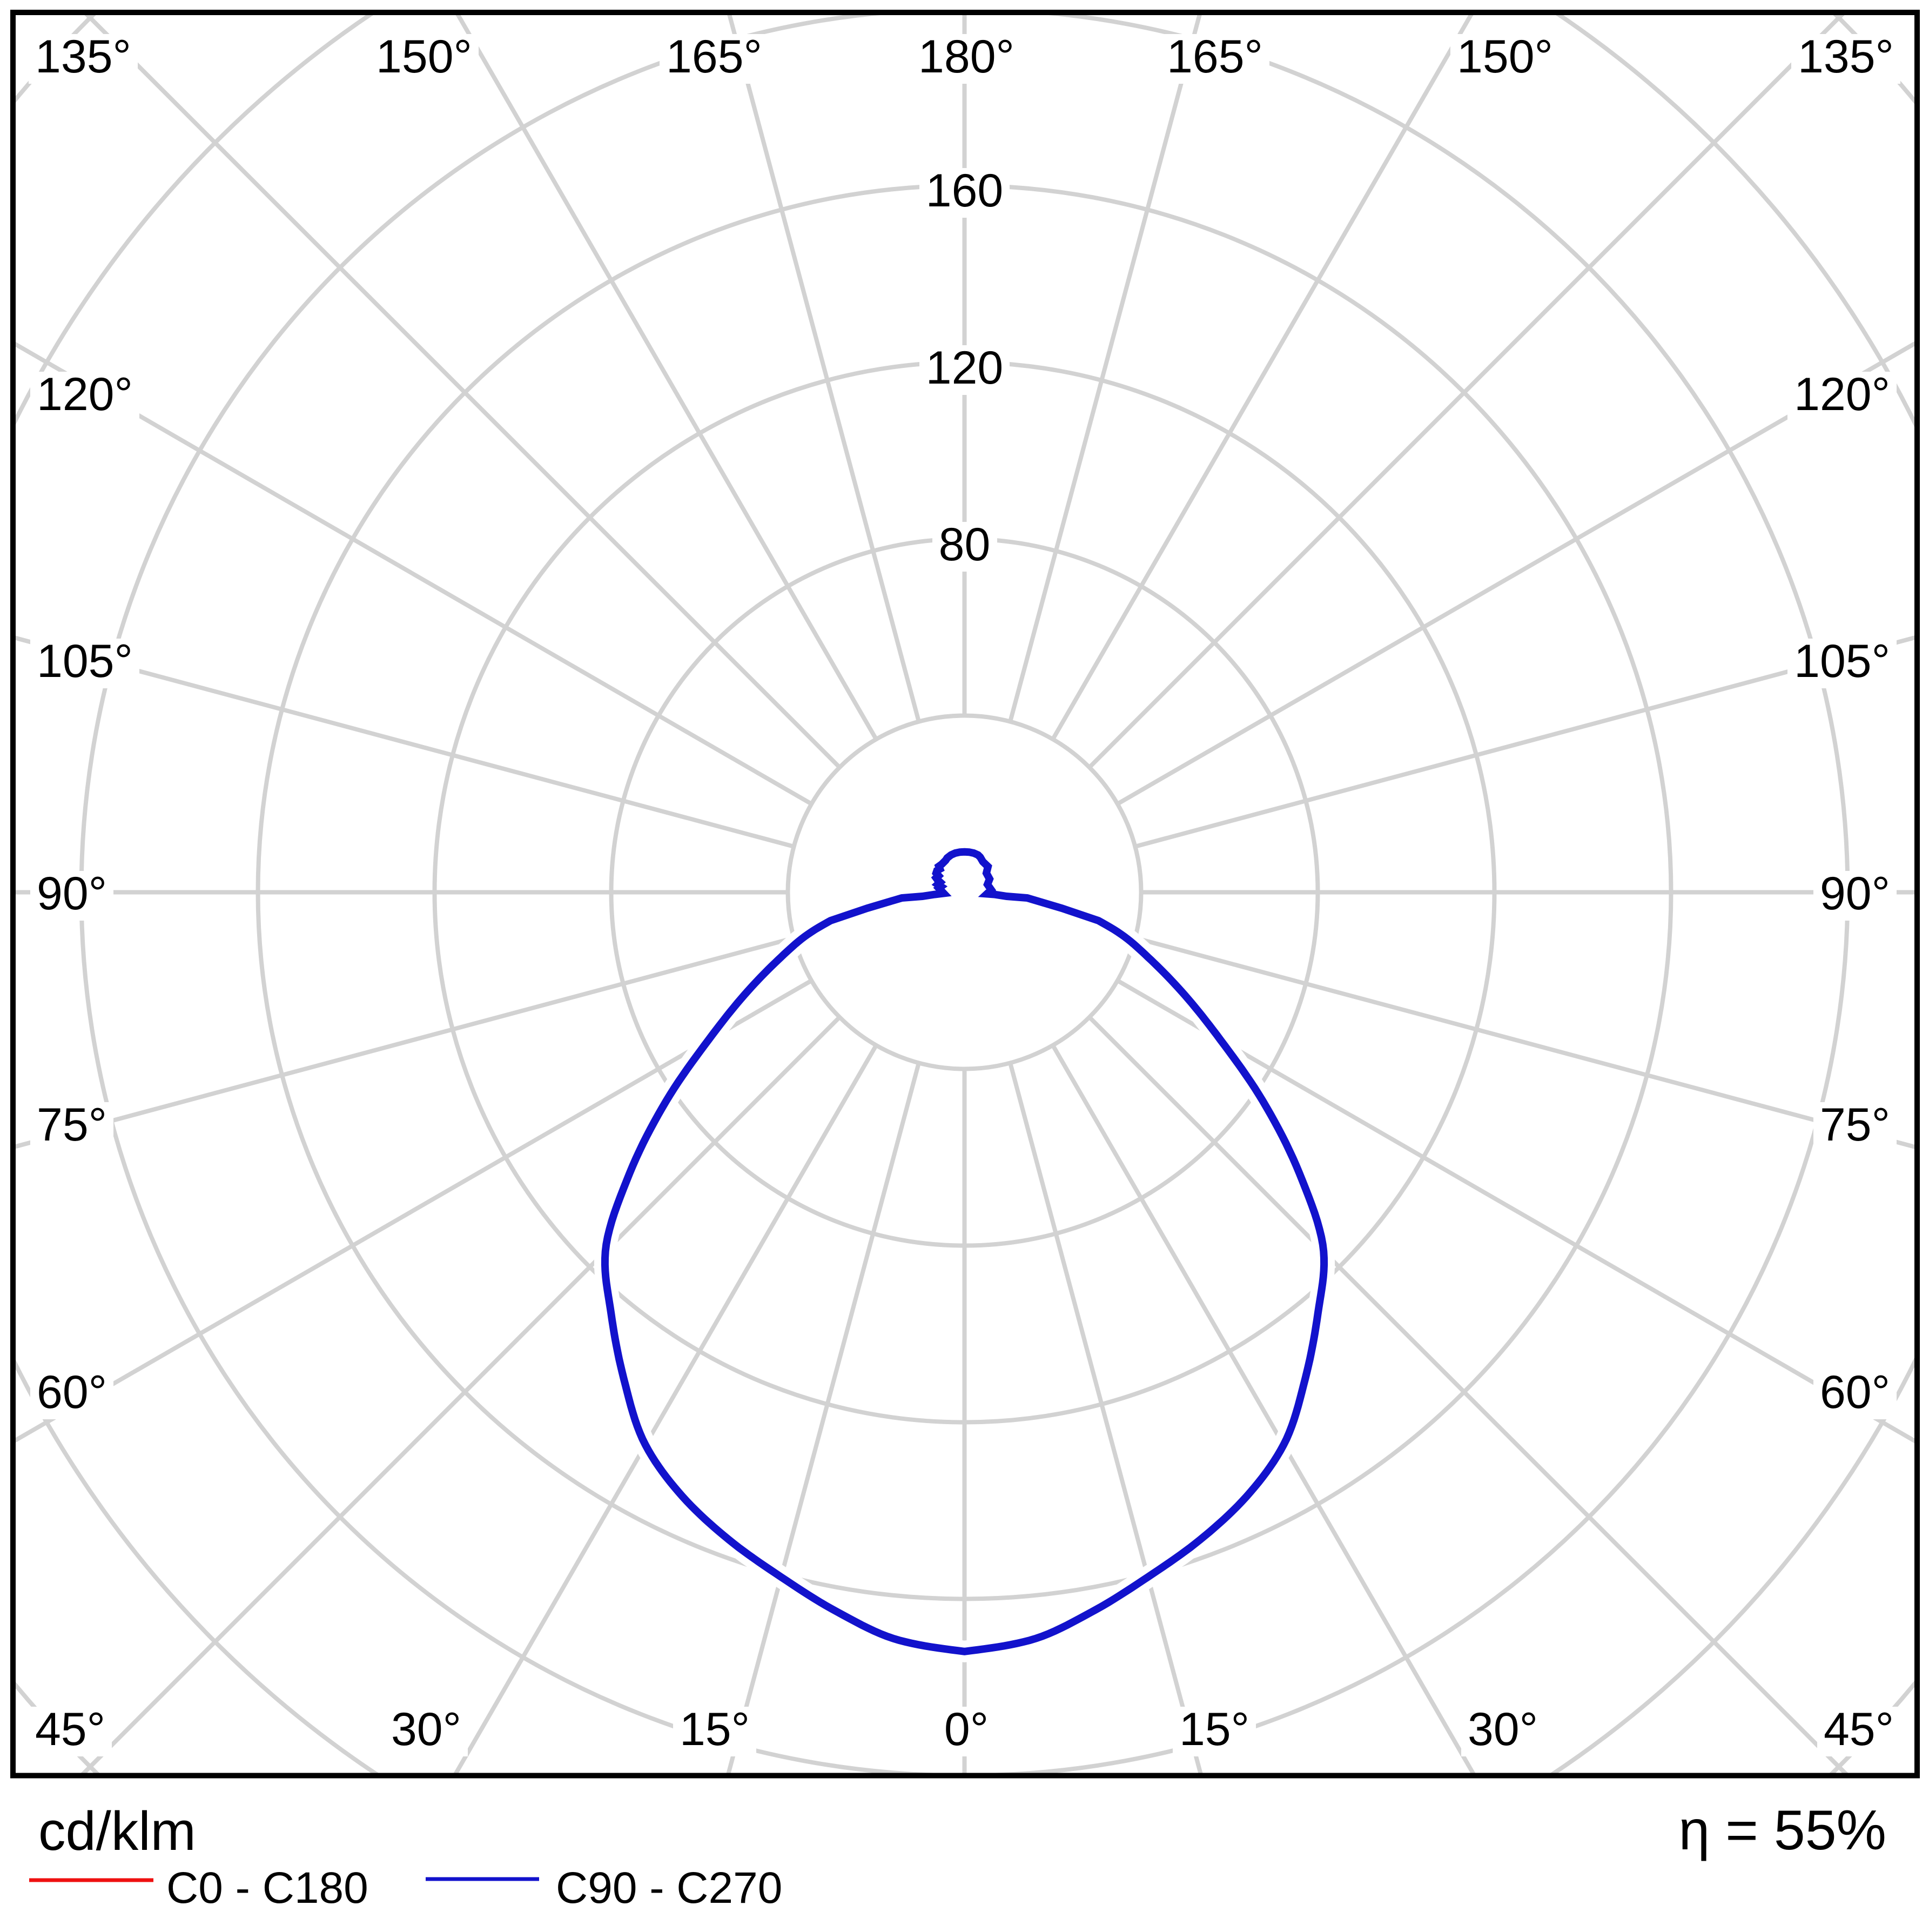  Describe the element at coordinates (1782, 1830) in the screenshot. I see `svg-text: η = 55%` at that location.